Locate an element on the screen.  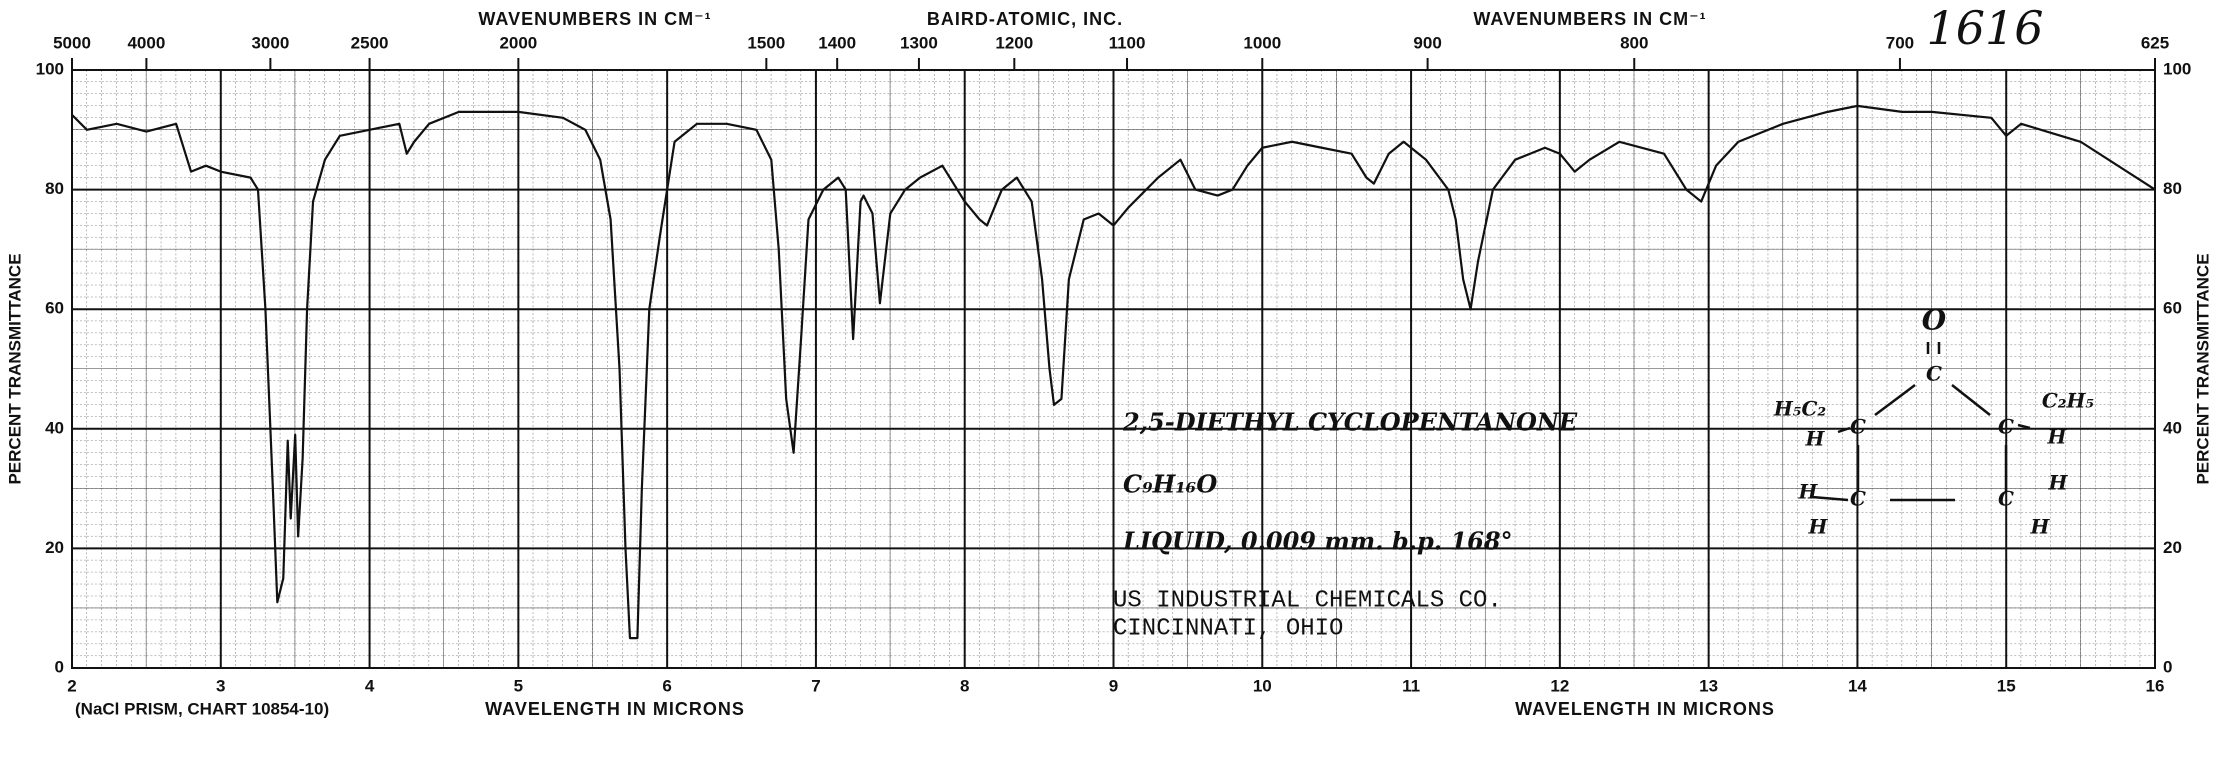
x-tick-label: 5 is located at coordinates (518, 685).